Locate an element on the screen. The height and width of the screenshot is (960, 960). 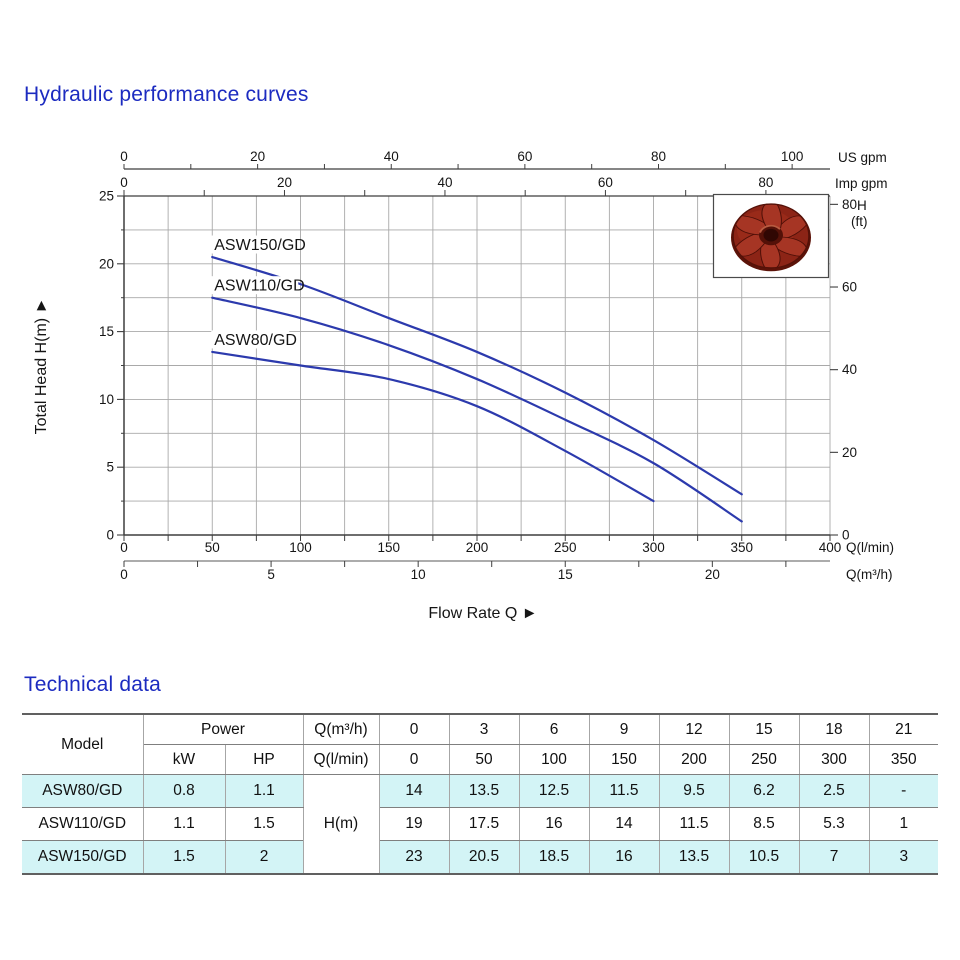
flow-lmin-value-header: 50 is located at coordinates (484, 759).